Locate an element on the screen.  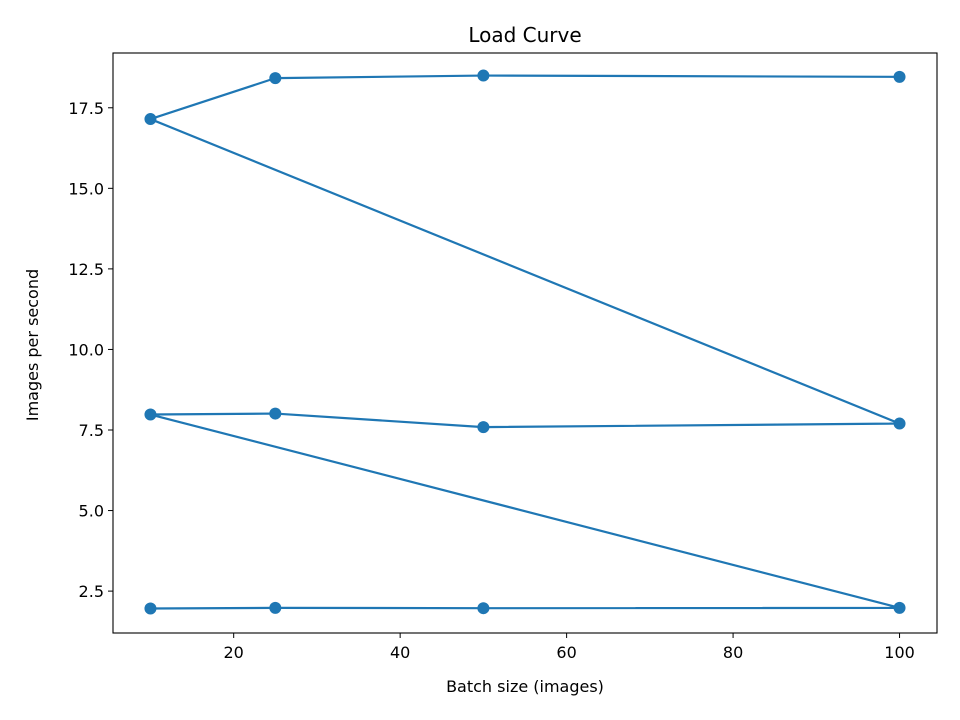
y-tick-label: 17.5 is located at coordinates (86, 108).